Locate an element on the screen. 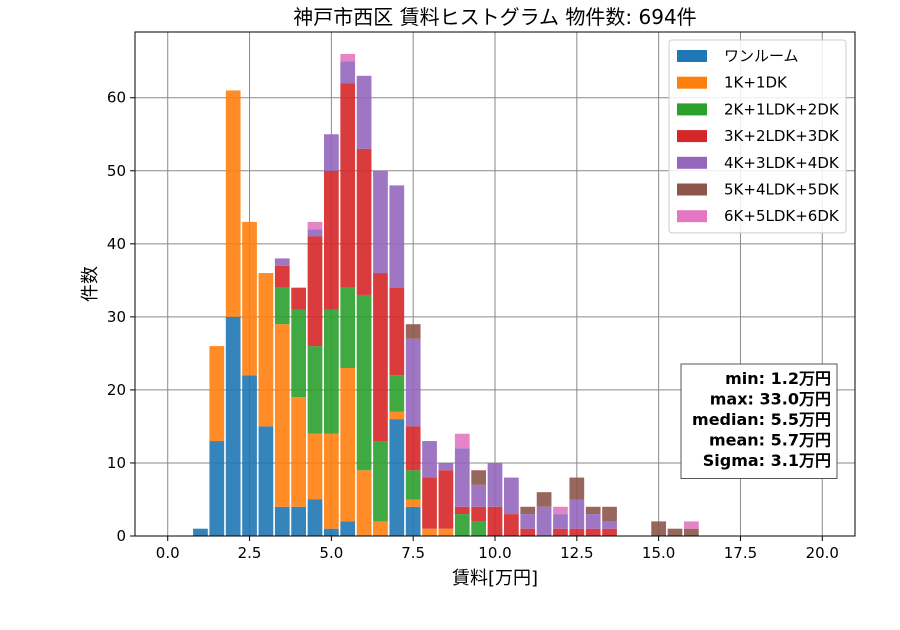  stats-frame is located at coordinates (759, 421).